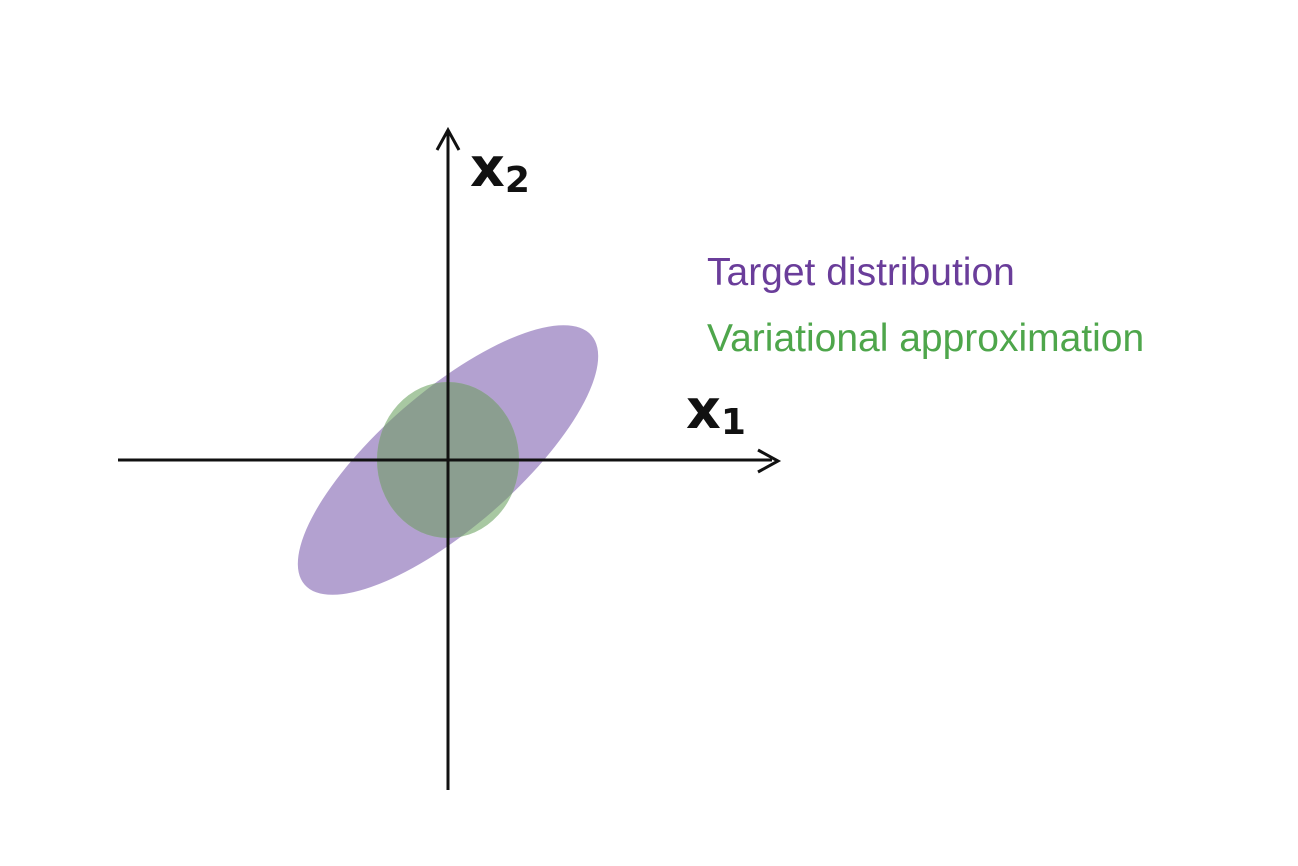 Image resolution: width=1298 pixels, height=866 pixels. Describe the element at coordinates (716, 410) in the screenshot. I see `x1-axis-label: x1` at that location.